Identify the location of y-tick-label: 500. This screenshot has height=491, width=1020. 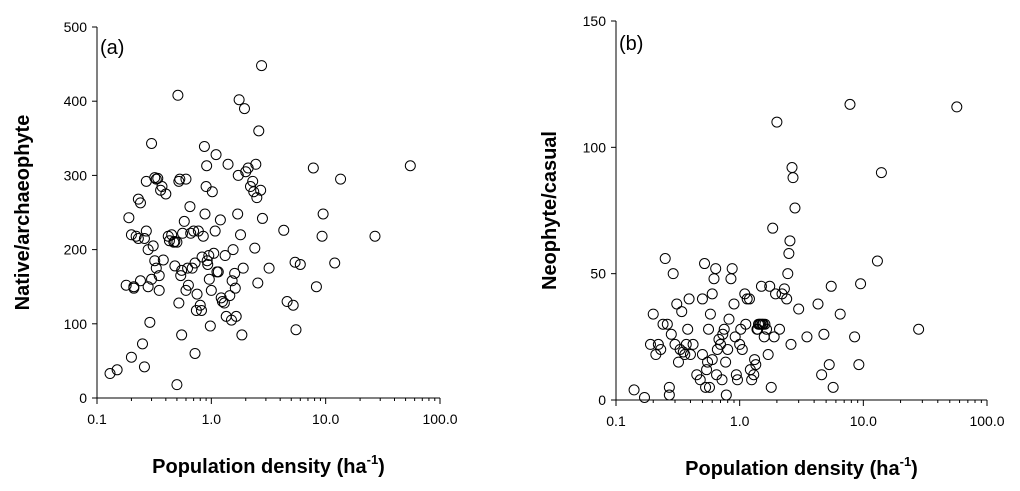
(76, 27).